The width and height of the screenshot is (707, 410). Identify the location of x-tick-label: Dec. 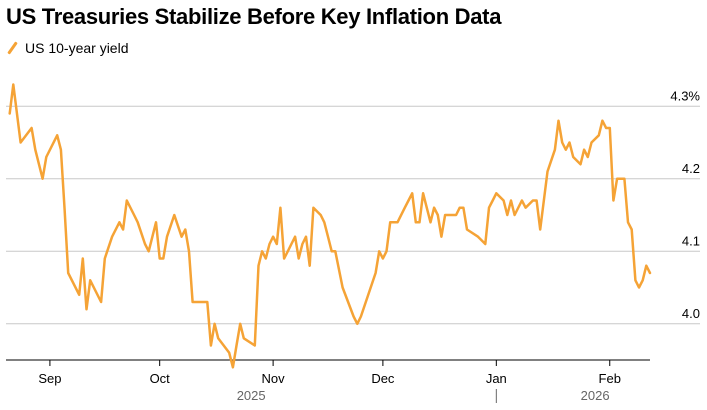
(383, 378).